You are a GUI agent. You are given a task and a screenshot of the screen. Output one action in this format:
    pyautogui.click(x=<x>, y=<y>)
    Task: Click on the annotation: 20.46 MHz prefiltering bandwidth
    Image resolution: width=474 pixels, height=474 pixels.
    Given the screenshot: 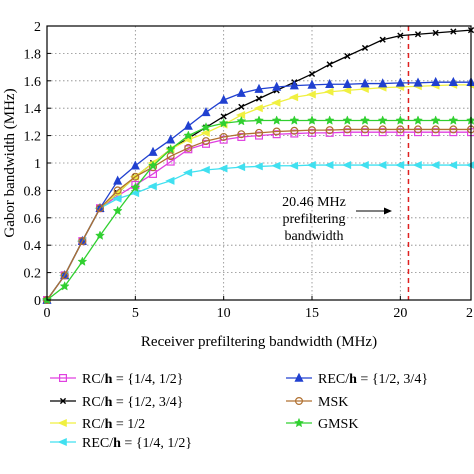 What is the action you would take?
    pyautogui.click(x=337, y=219)
    